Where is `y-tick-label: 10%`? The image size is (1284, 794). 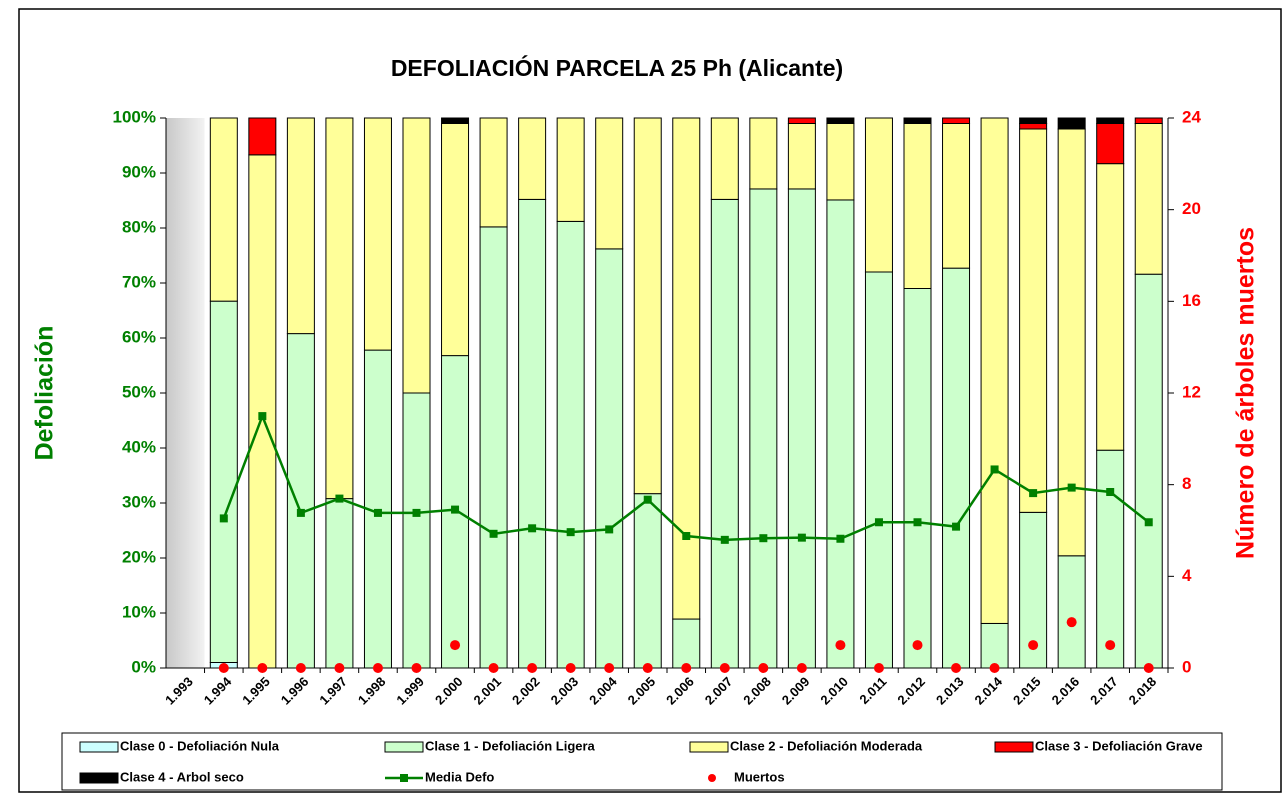 y-tick-label: 10% is located at coordinates (139, 611).